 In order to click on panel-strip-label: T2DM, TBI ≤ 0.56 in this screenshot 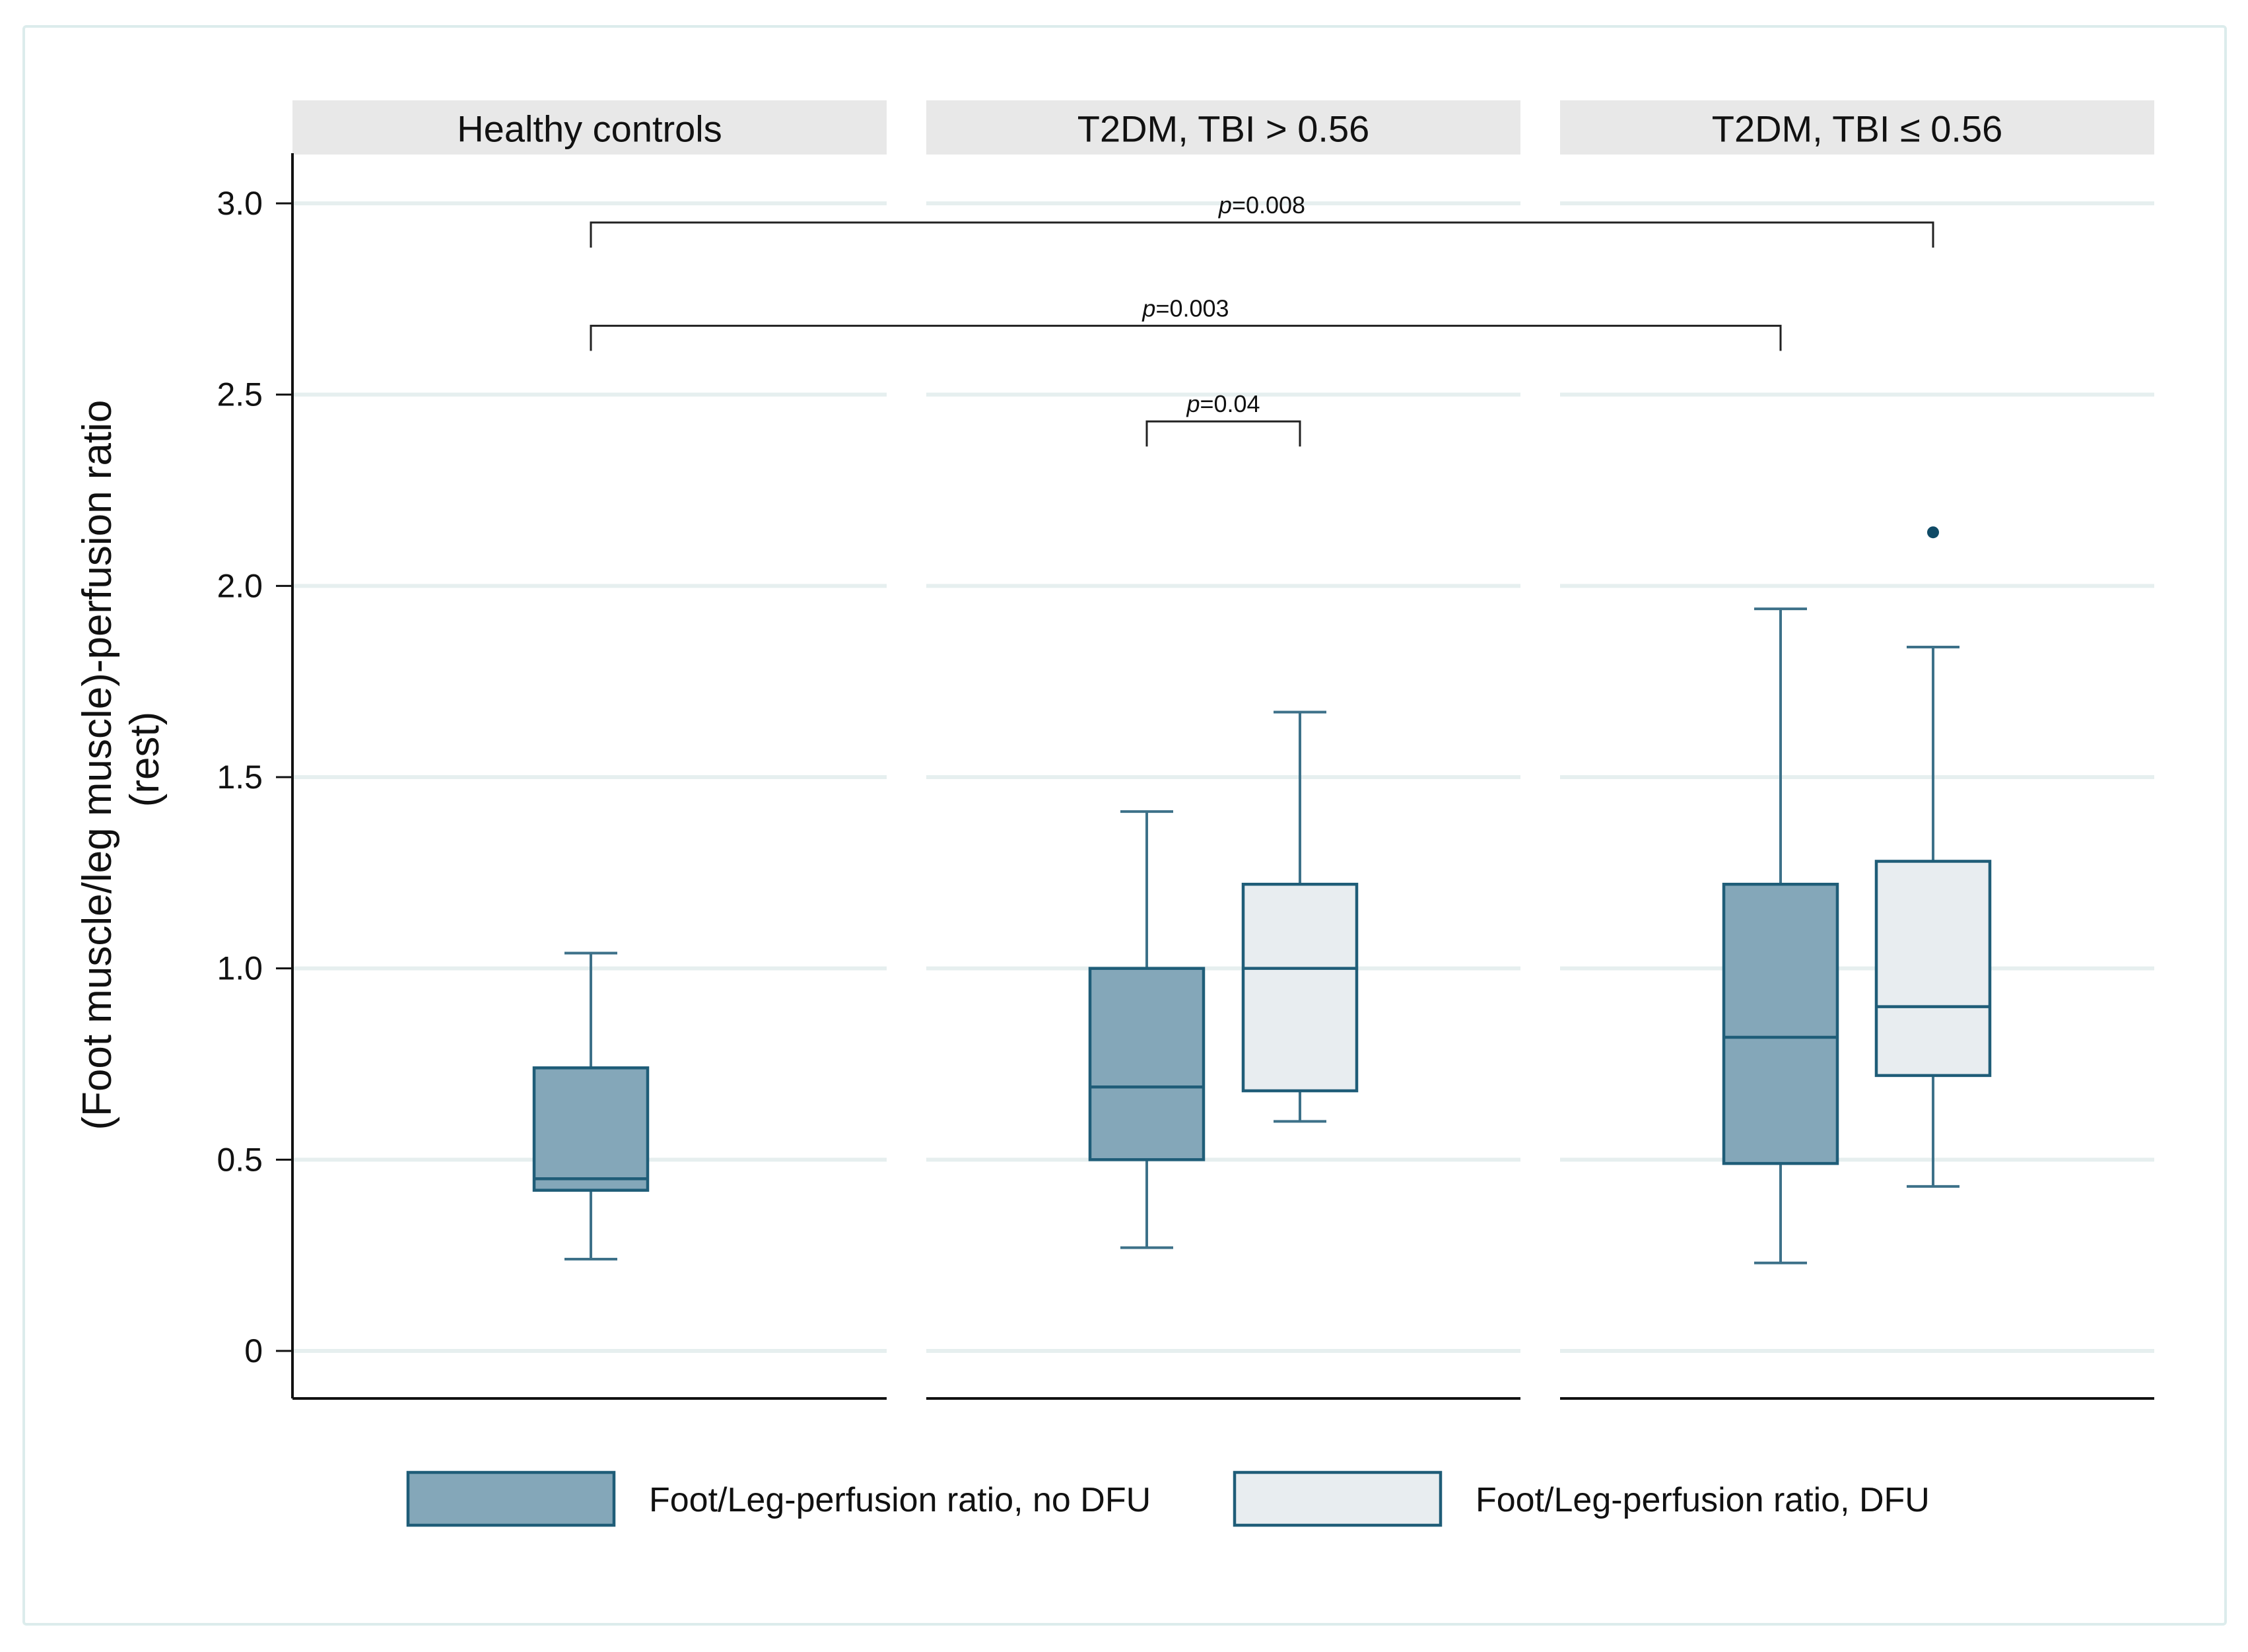, I will do `click(1857, 129)`.